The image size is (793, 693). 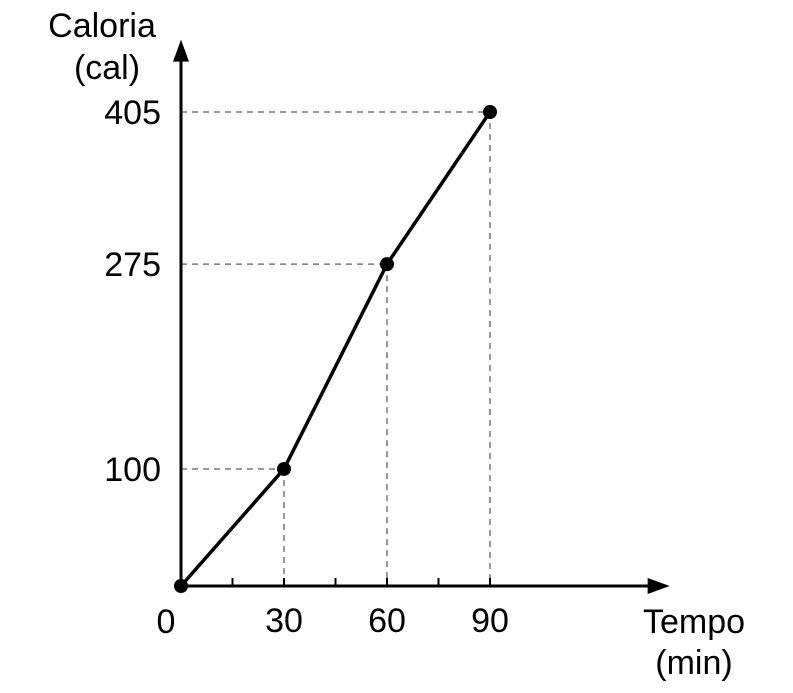 I want to click on x-axis-arrow, so click(x=658, y=586).